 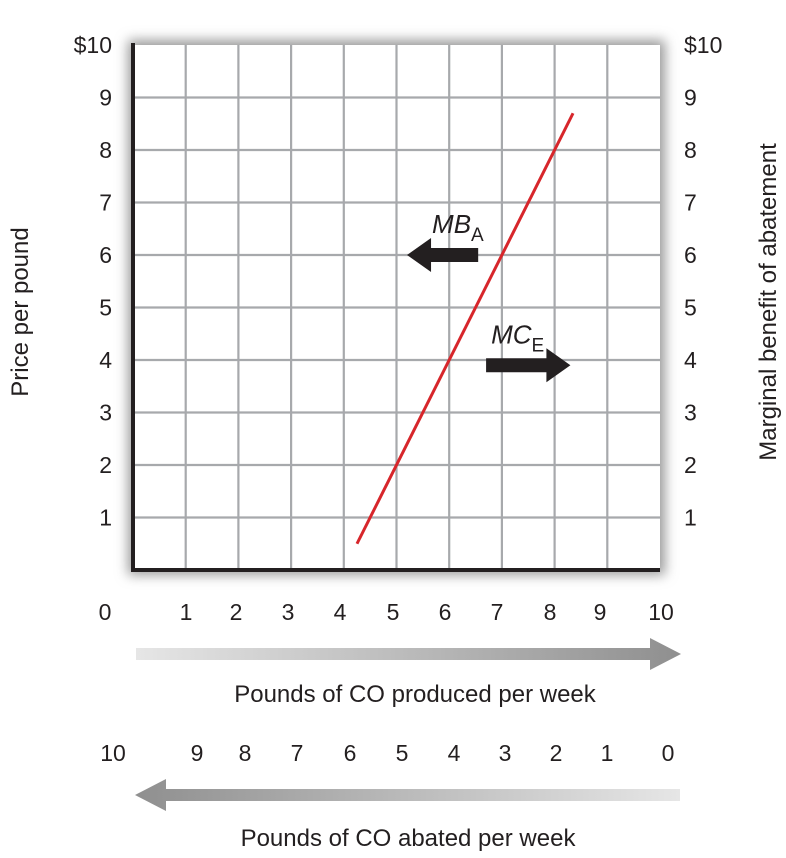 What do you see at coordinates (556, 753) in the screenshot?
I see `x-tick-label-abated: 2` at bounding box center [556, 753].